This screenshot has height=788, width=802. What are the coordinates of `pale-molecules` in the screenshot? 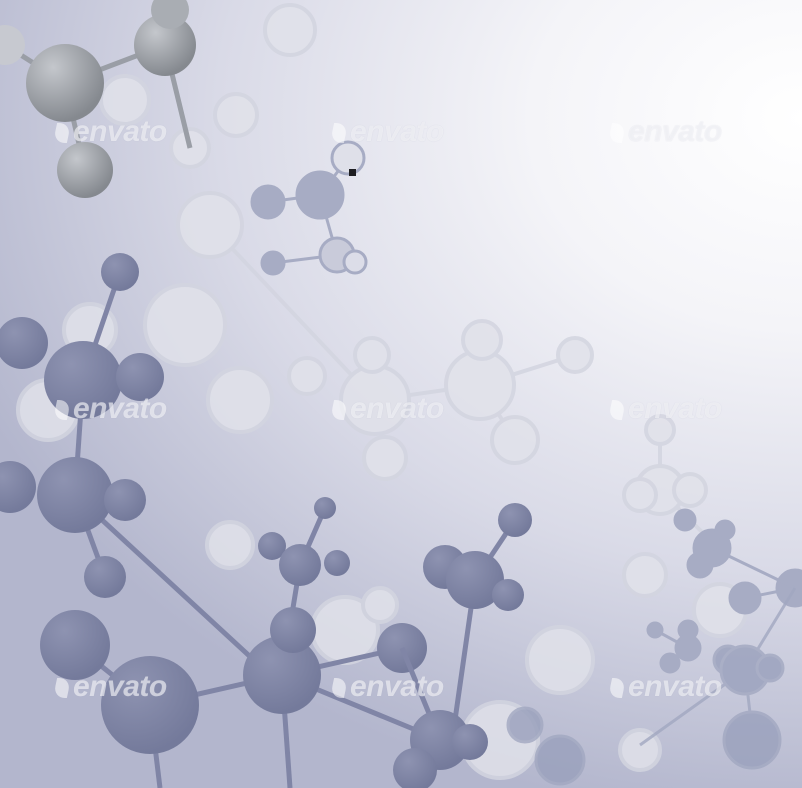 It's located at (651, 686).